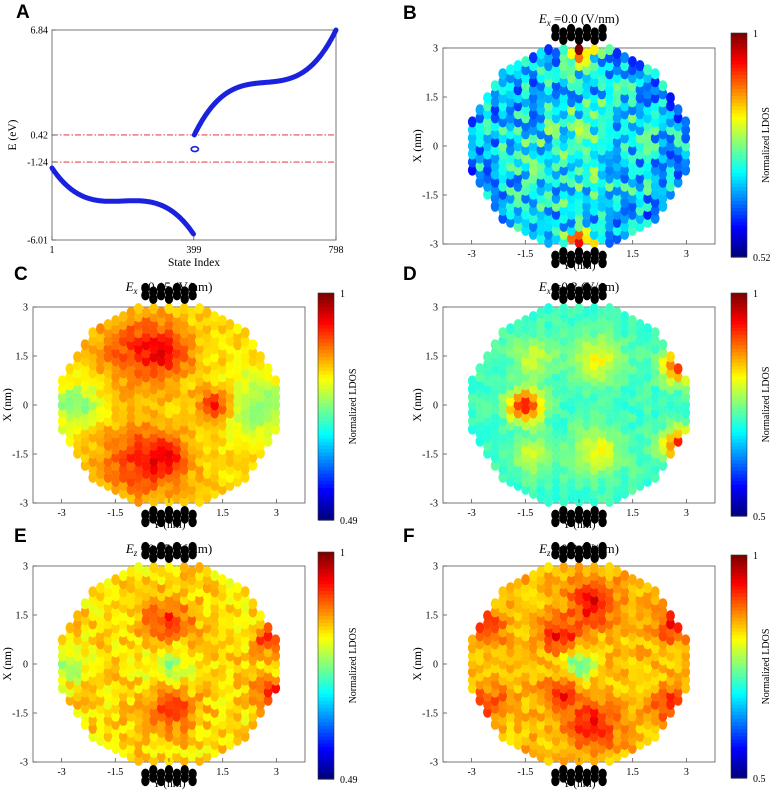  I want to click on colorbar-max-label: 1, so click(342, 553).